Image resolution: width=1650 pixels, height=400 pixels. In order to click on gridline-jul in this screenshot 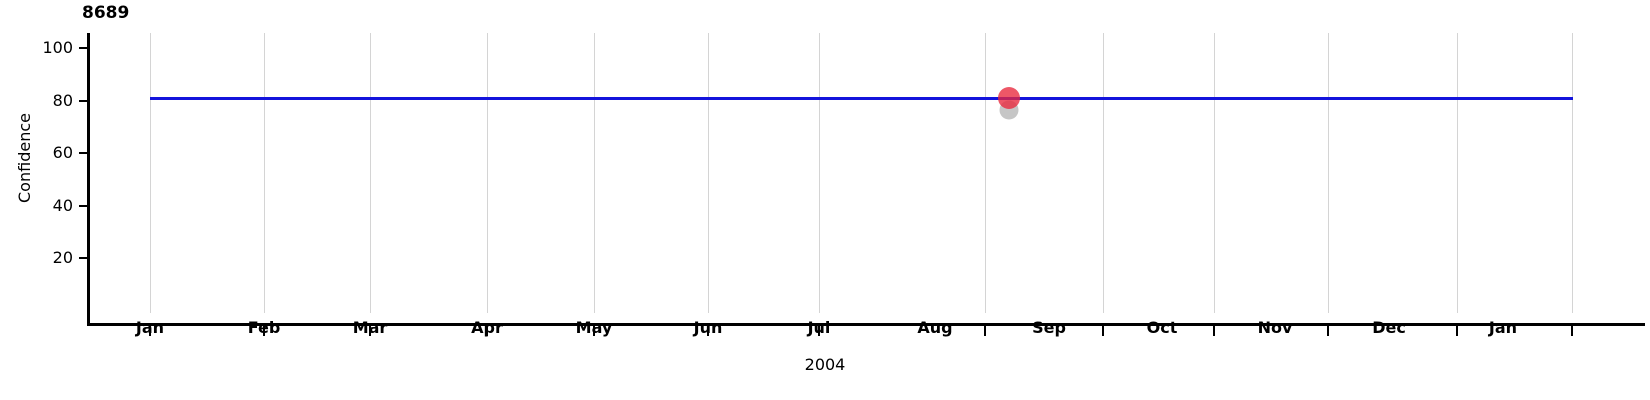, I will do `click(819, 173)`.